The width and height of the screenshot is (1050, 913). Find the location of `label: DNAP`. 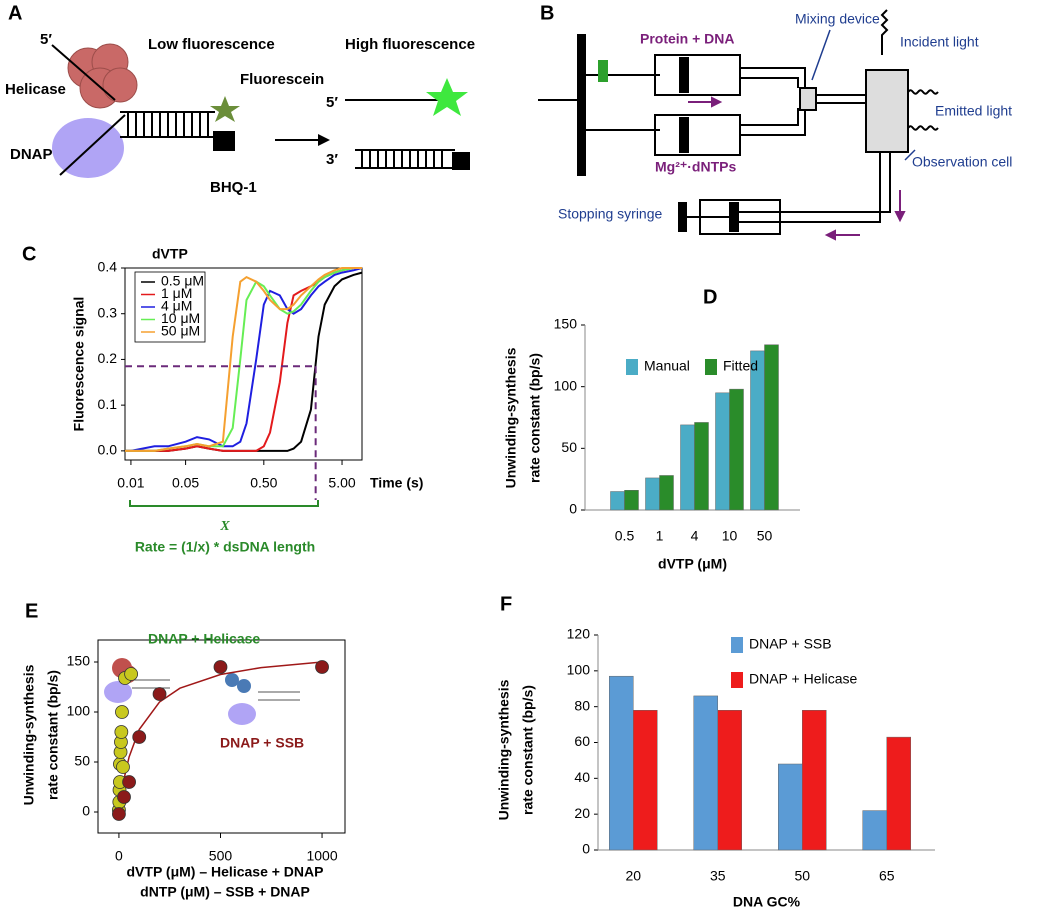

label: DNAP is located at coordinates (31, 154).